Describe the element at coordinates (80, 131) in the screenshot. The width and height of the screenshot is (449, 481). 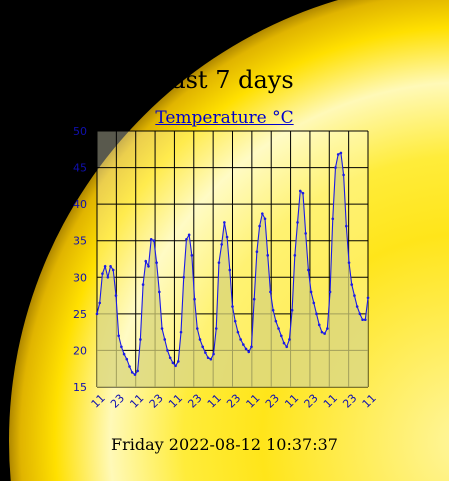
I see `y-tick-label: 50` at that location.